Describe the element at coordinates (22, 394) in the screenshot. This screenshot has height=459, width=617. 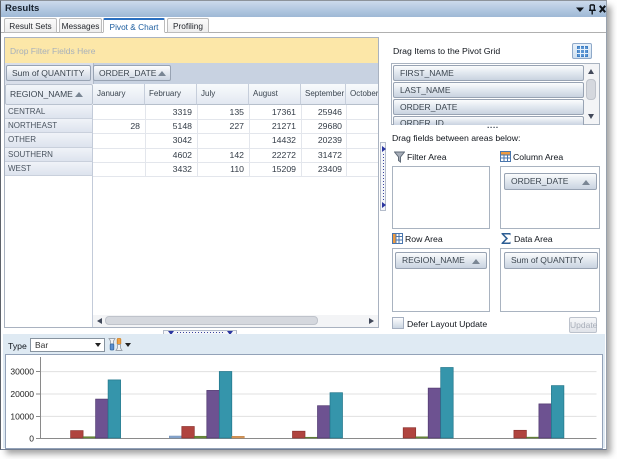
I see `svg-text: 20000` at that location.